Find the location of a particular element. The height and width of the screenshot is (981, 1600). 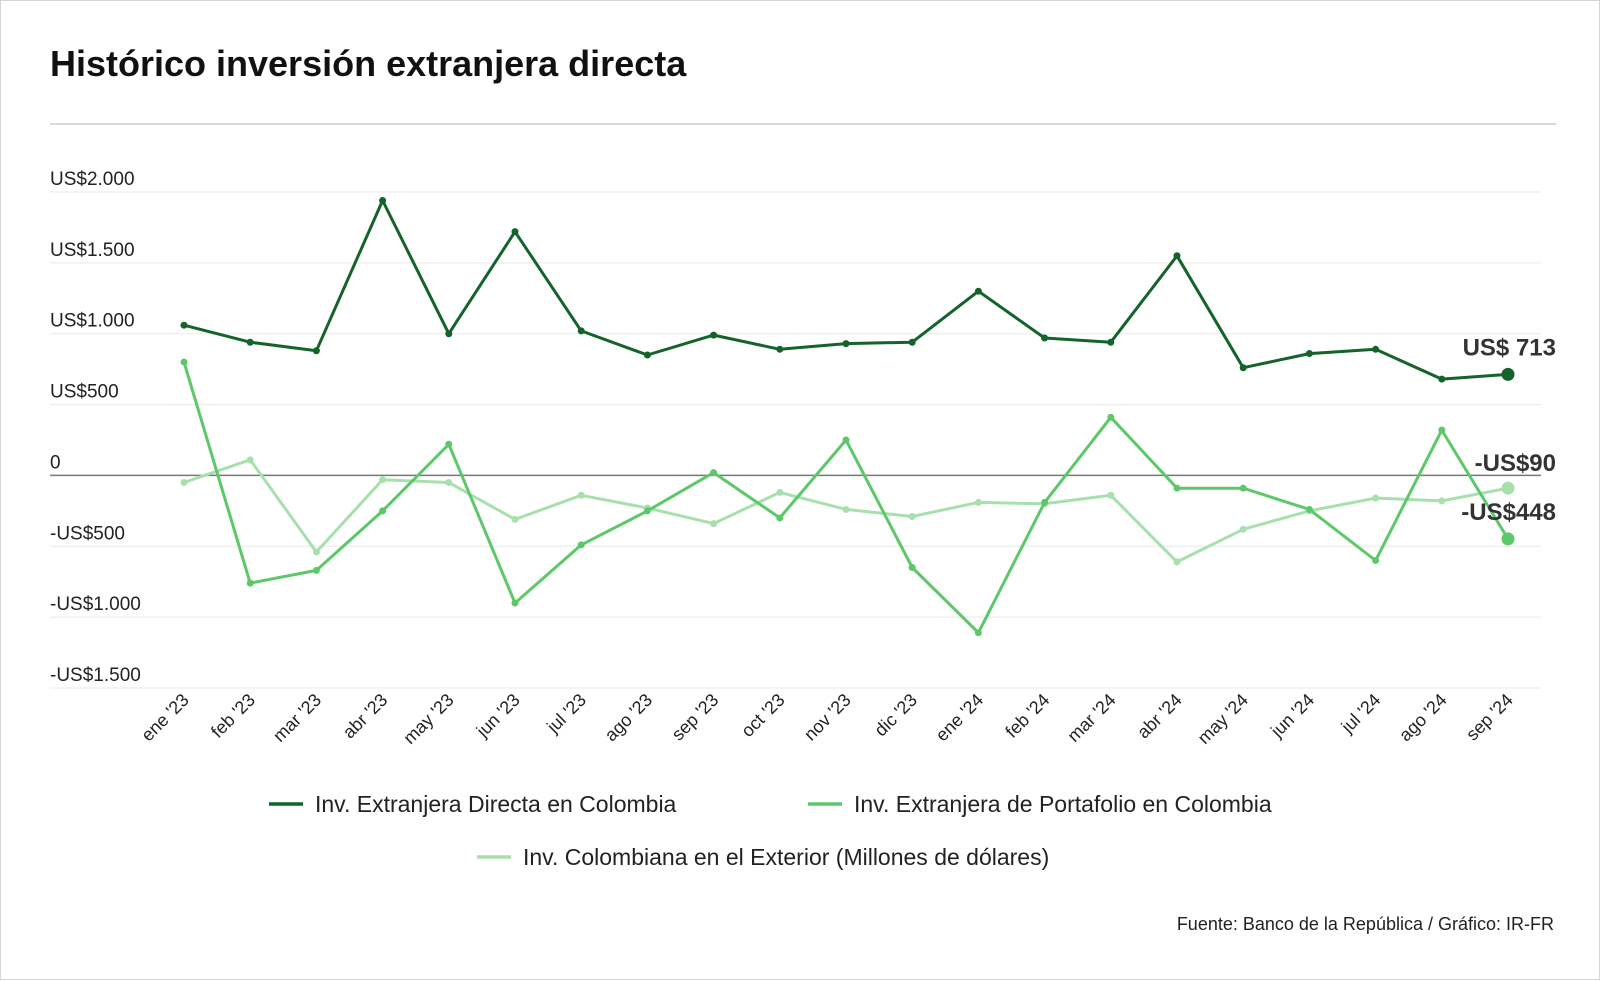

x-tick-label: sep '23 is located at coordinates (695, 717).